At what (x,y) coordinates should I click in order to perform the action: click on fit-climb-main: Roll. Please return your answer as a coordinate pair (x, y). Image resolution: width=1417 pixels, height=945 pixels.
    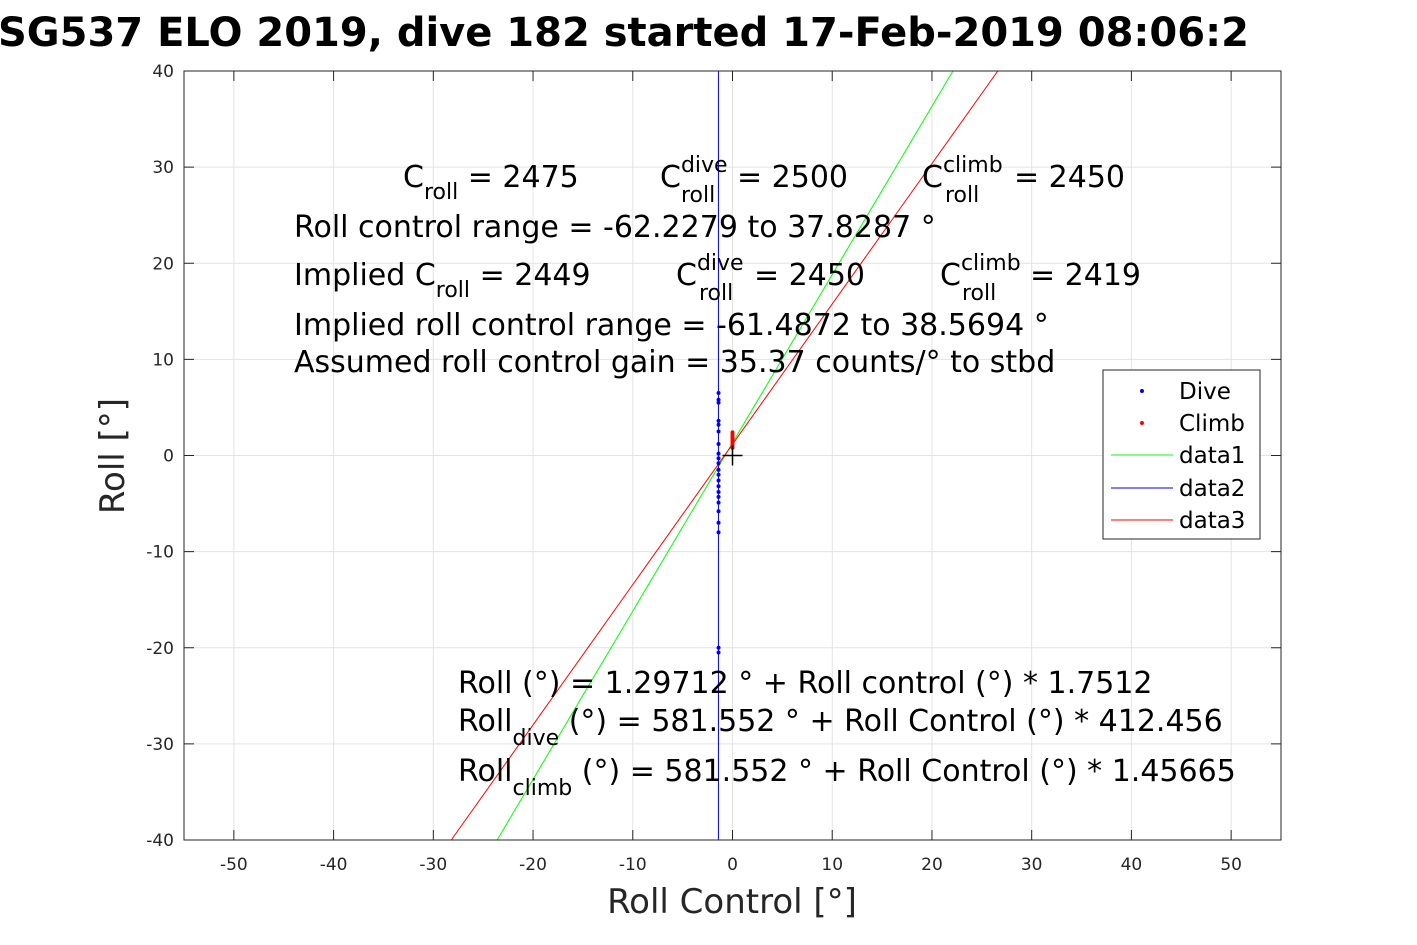
    Looking at the image, I should click on (485, 771).